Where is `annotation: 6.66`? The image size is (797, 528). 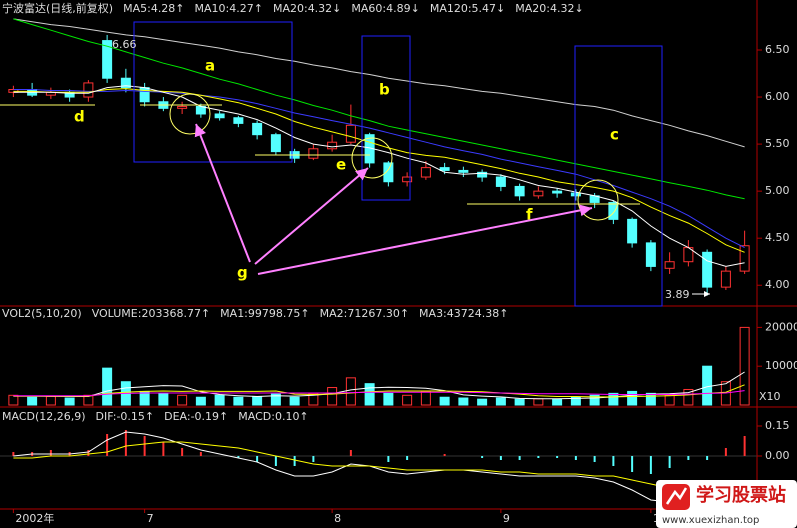 annotation: 6.66 is located at coordinates (124, 44).